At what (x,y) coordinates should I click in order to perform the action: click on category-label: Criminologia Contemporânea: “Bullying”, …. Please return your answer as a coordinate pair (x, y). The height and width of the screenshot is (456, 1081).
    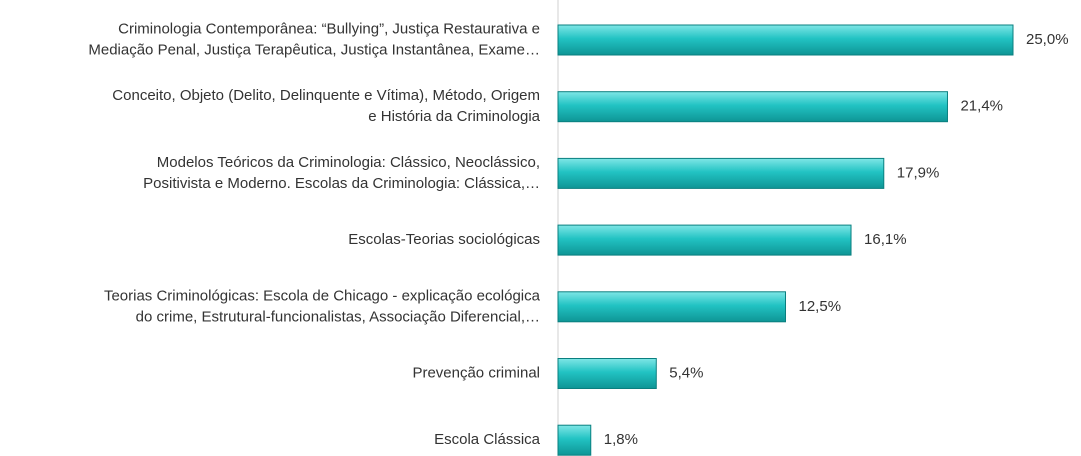
    Looking at the image, I should click on (314, 39).